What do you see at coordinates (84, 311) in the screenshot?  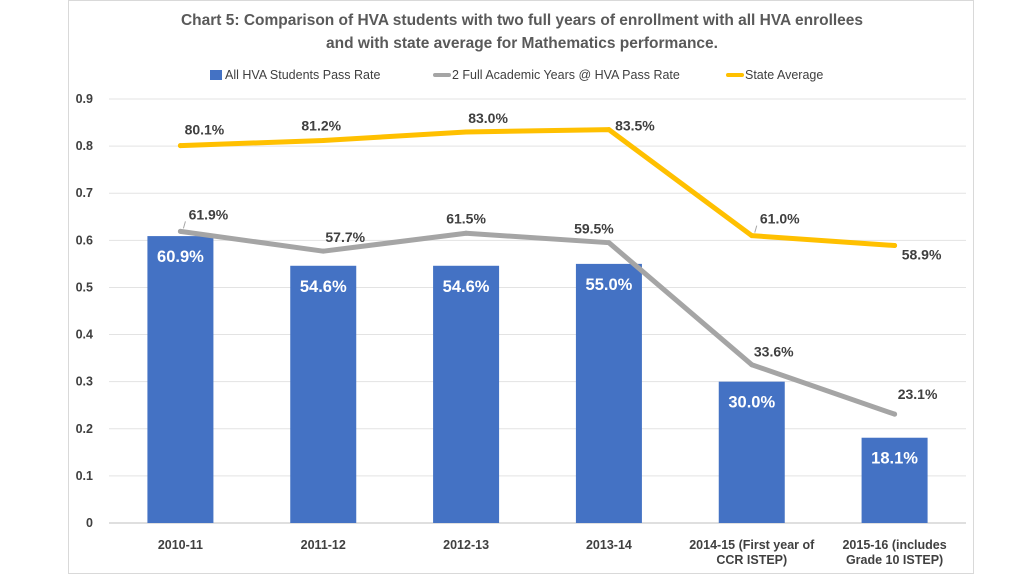 I see `y-axis: 0 0.1 0.2 0.3 0.4 0.5 0.6 0.7 0.8 0.9` at bounding box center [84, 311].